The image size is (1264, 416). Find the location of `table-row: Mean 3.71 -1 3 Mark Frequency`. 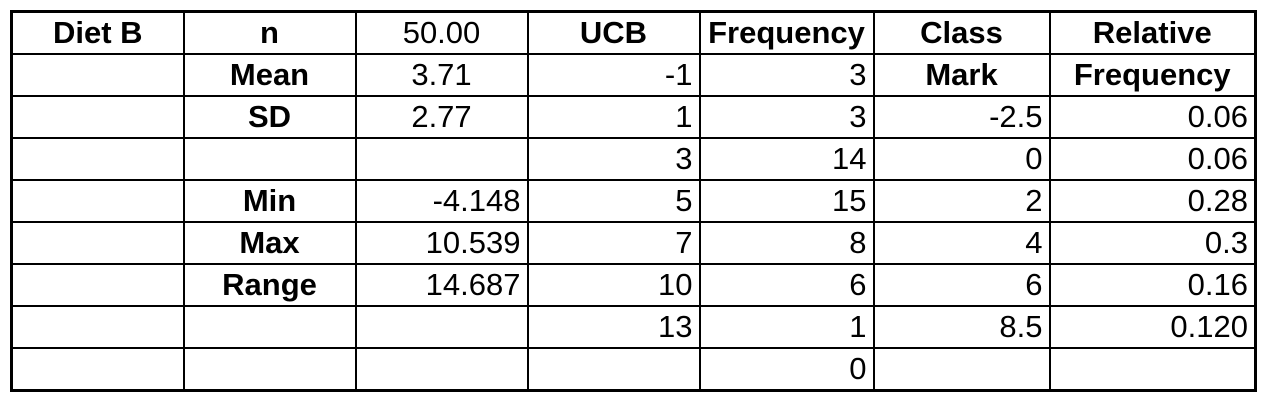

table-row: Mean 3.71 -1 3 Mark Frequency is located at coordinates (633, 75).